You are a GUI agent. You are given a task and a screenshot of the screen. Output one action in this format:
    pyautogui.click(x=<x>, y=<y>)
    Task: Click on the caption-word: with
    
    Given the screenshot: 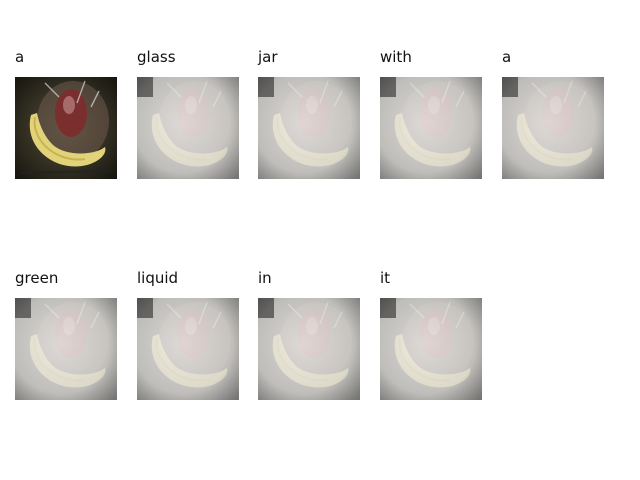 What is the action you would take?
    pyautogui.click(x=396, y=57)
    